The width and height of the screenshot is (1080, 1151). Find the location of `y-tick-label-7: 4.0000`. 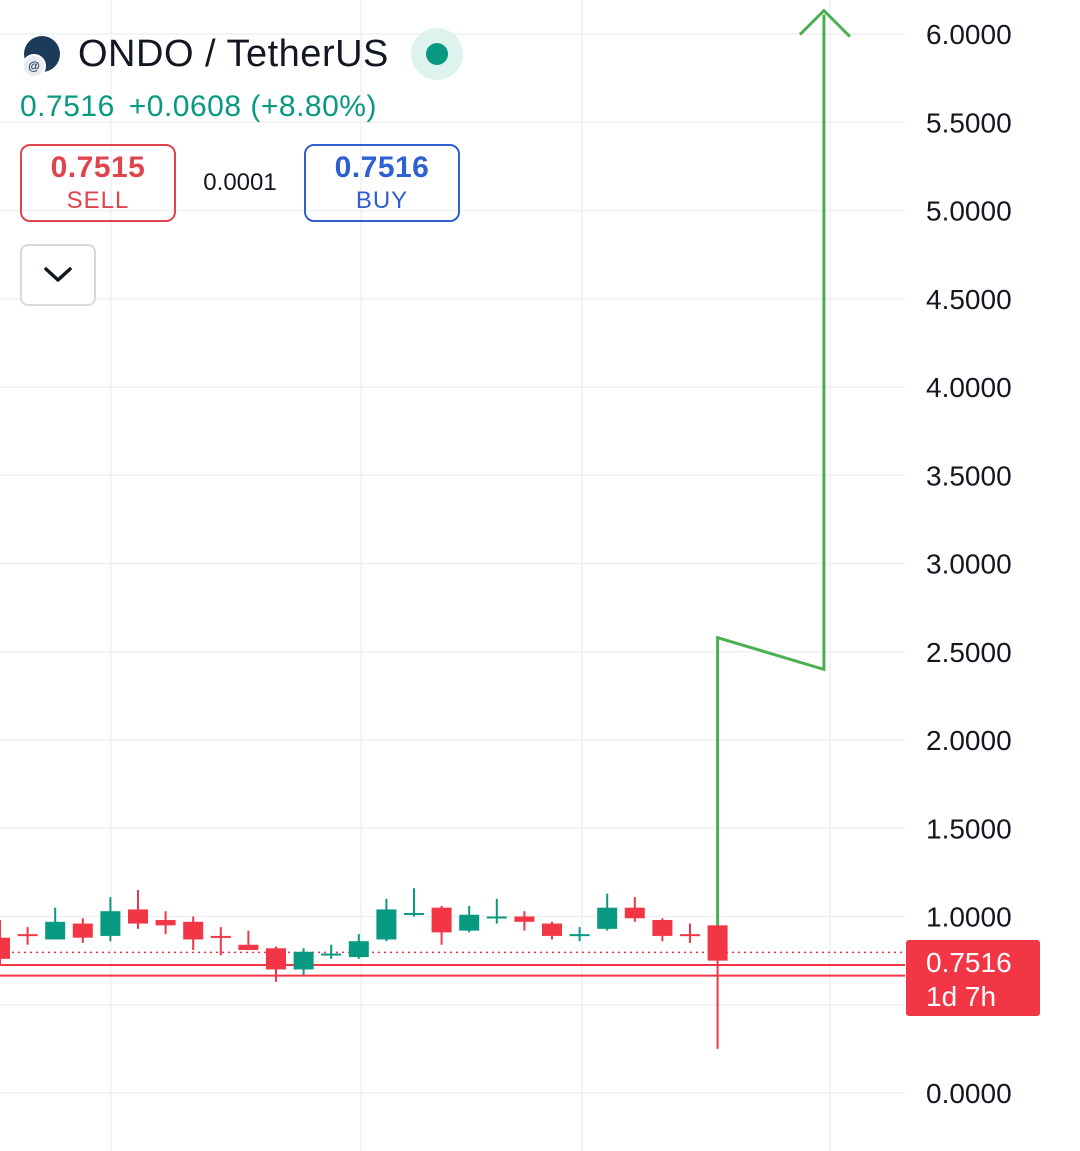

y-tick-label-7: 4.0000 is located at coordinates (969, 387).